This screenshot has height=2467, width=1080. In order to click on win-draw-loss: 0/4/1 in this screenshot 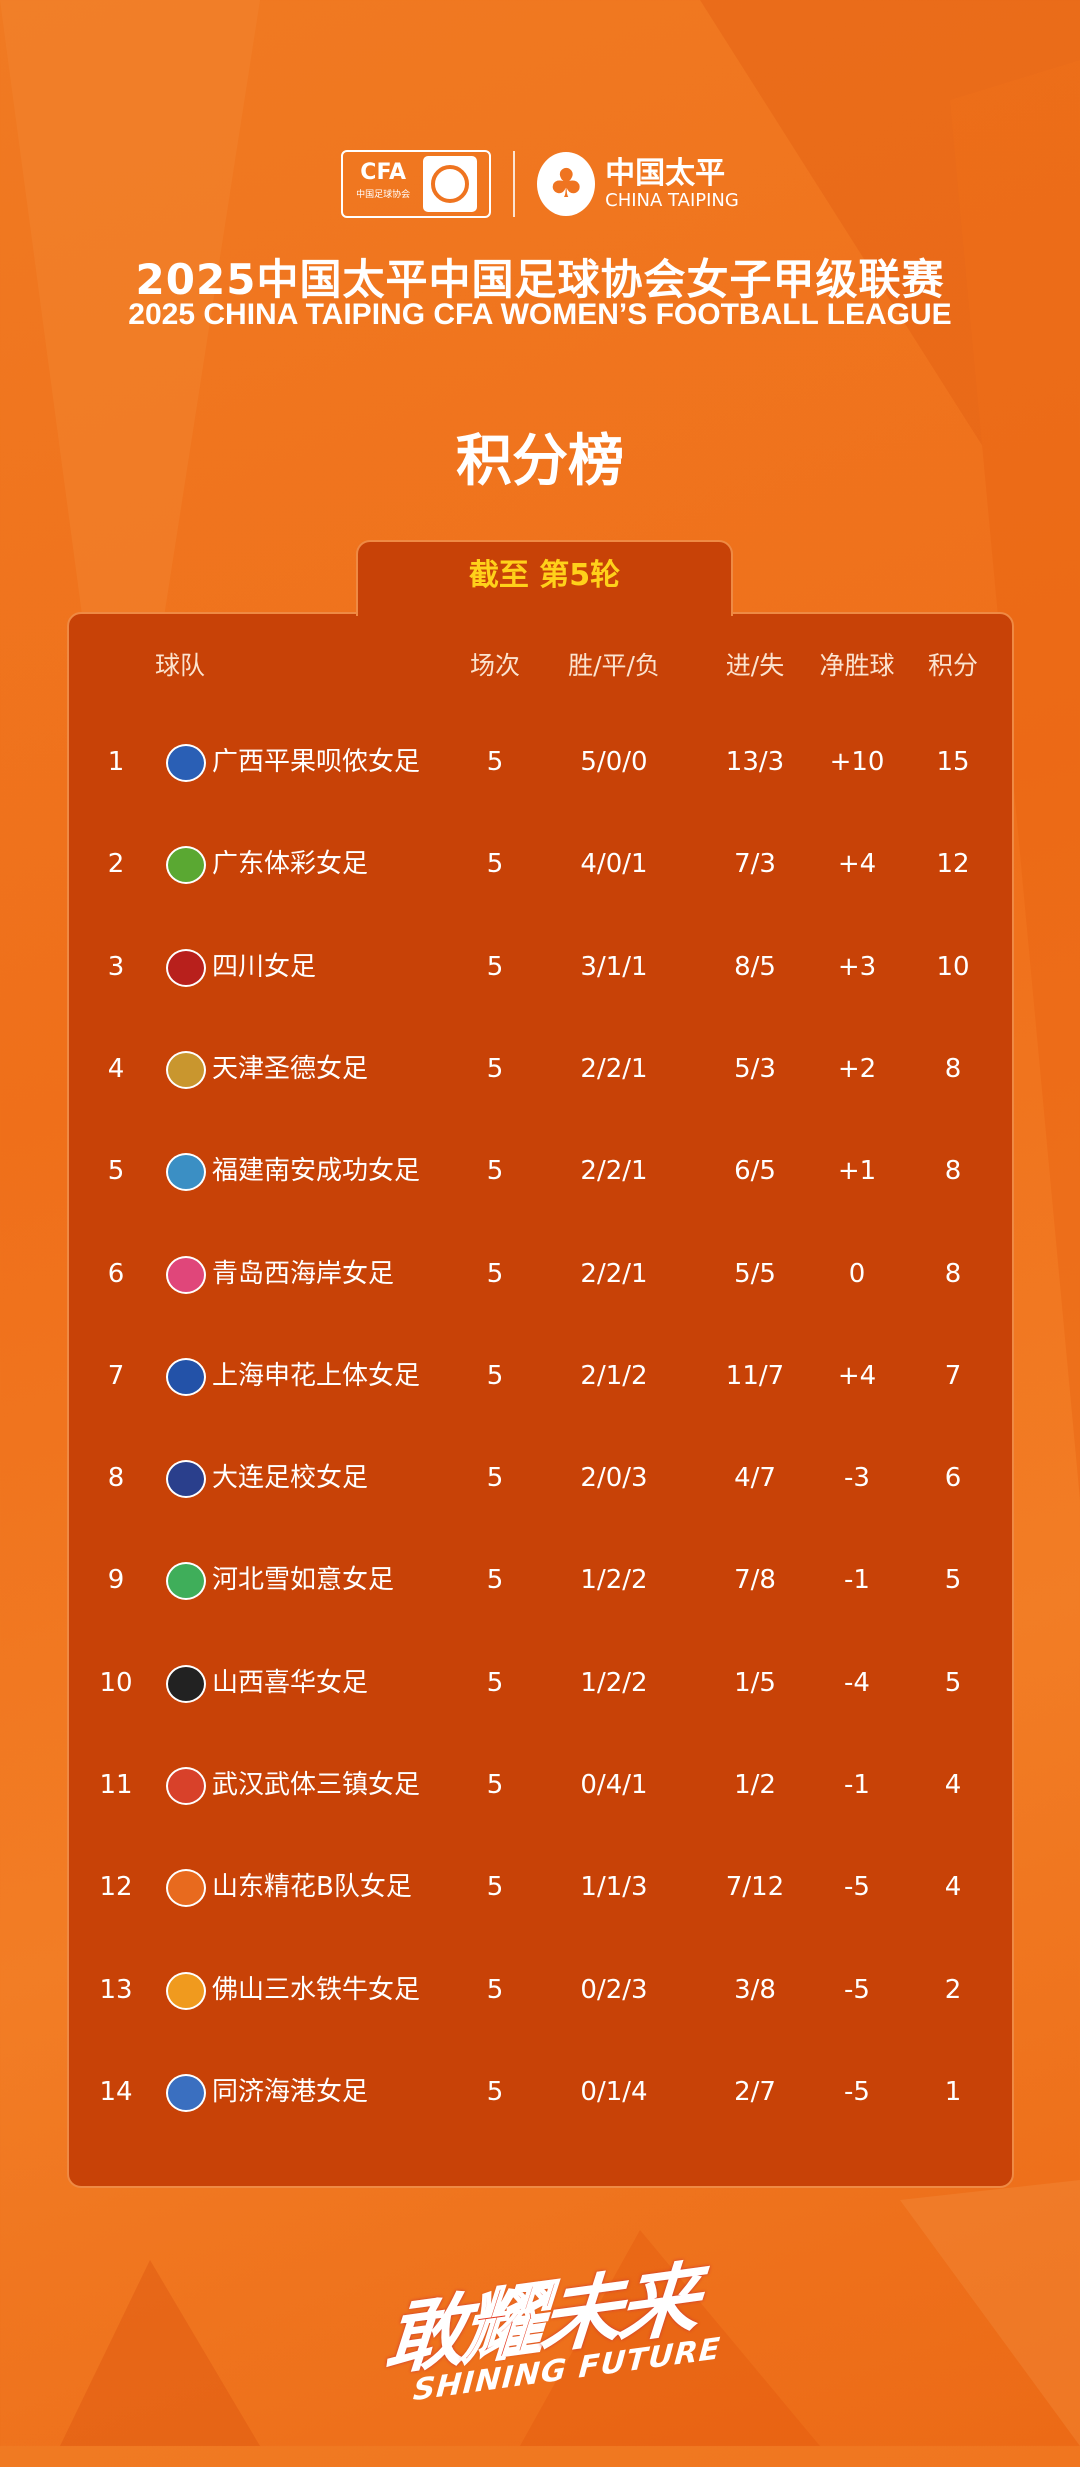, I will do `click(614, 1785)`.